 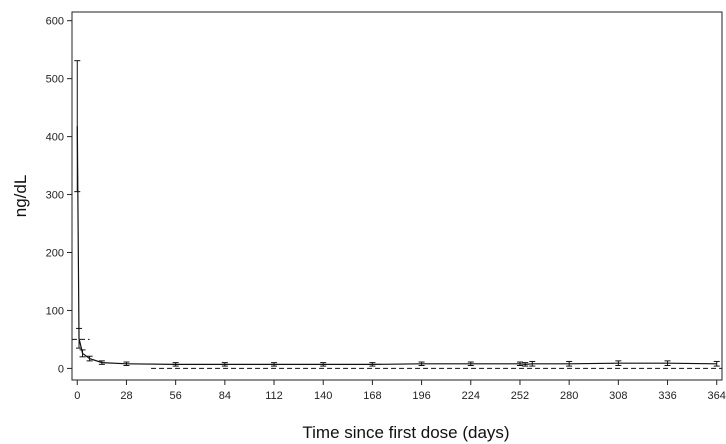 What do you see at coordinates (717, 396) in the screenshot?
I see `x-tick-label: 364` at bounding box center [717, 396].